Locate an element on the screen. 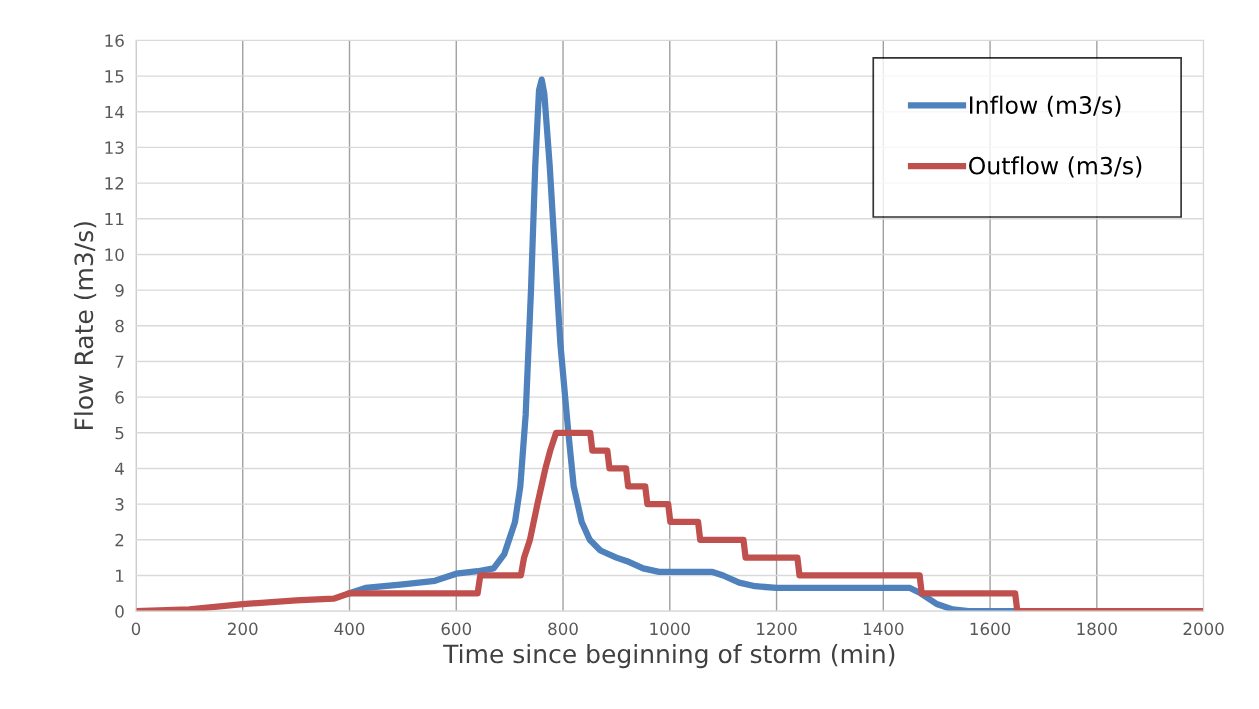 Image resolution: width=1259 pixels, height=709 pixels. x-tick-label: 1600 is located at coordinates (990, 629).